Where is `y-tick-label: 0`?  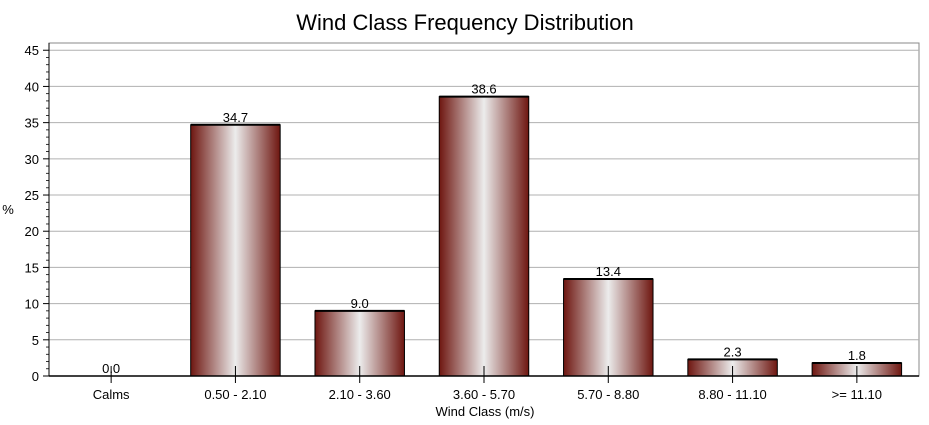
y-tick-label: 0 is located at coordinates (35, 376).